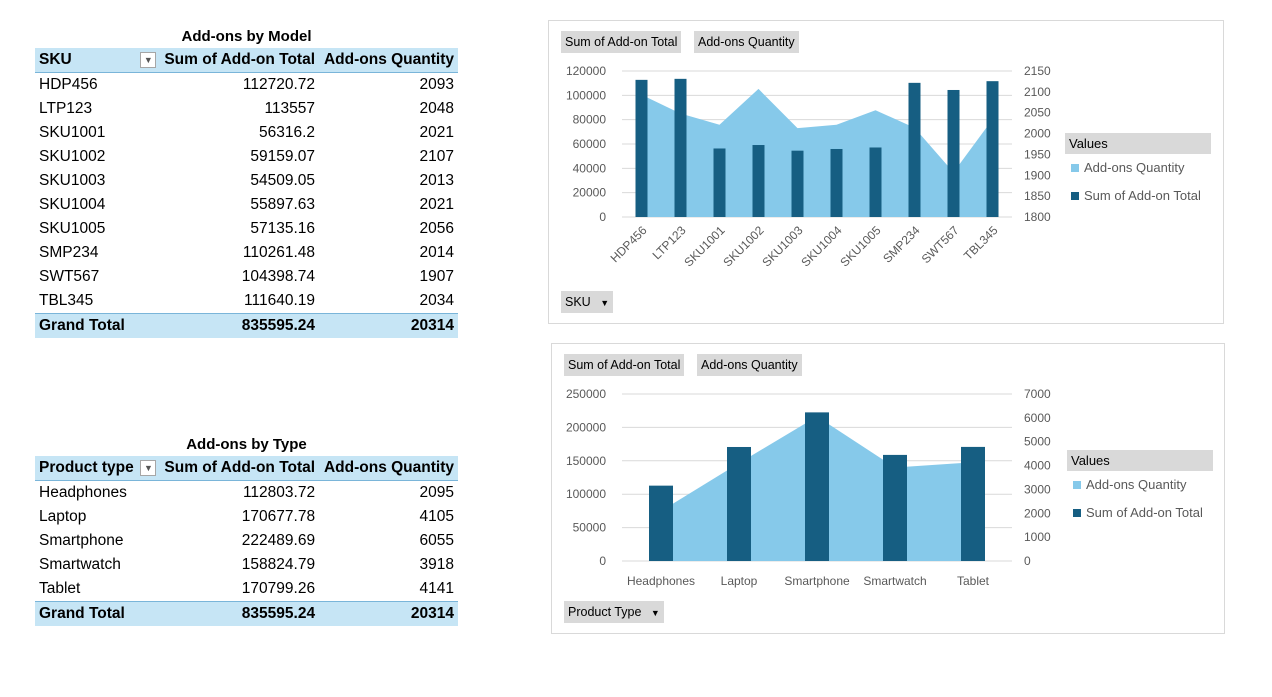 Image resolution: width=1272 pixels, height=697 pixels. I want to click on quantity-cell: 2093, so click(436, 84).